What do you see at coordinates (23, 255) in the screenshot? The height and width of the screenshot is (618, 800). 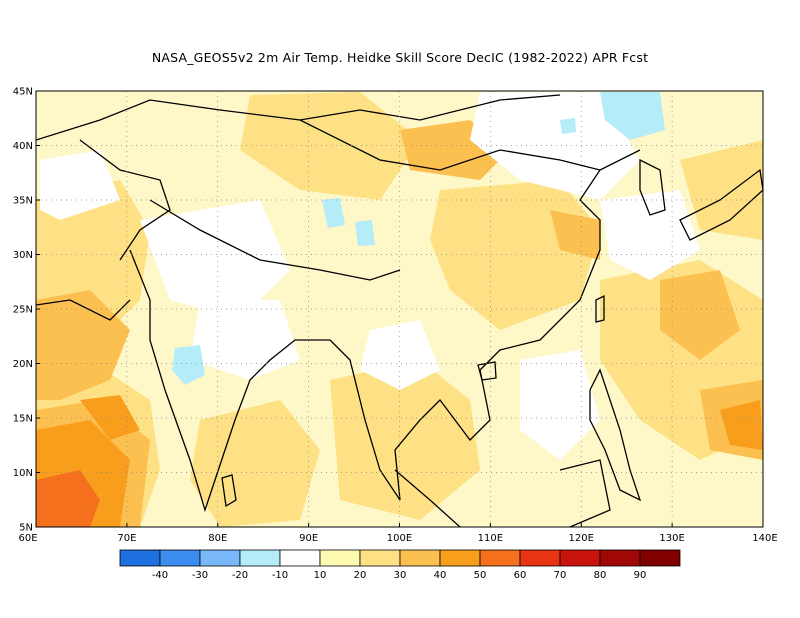 I see `lat-tick-label: 30N` at bounding box center [23, 255].